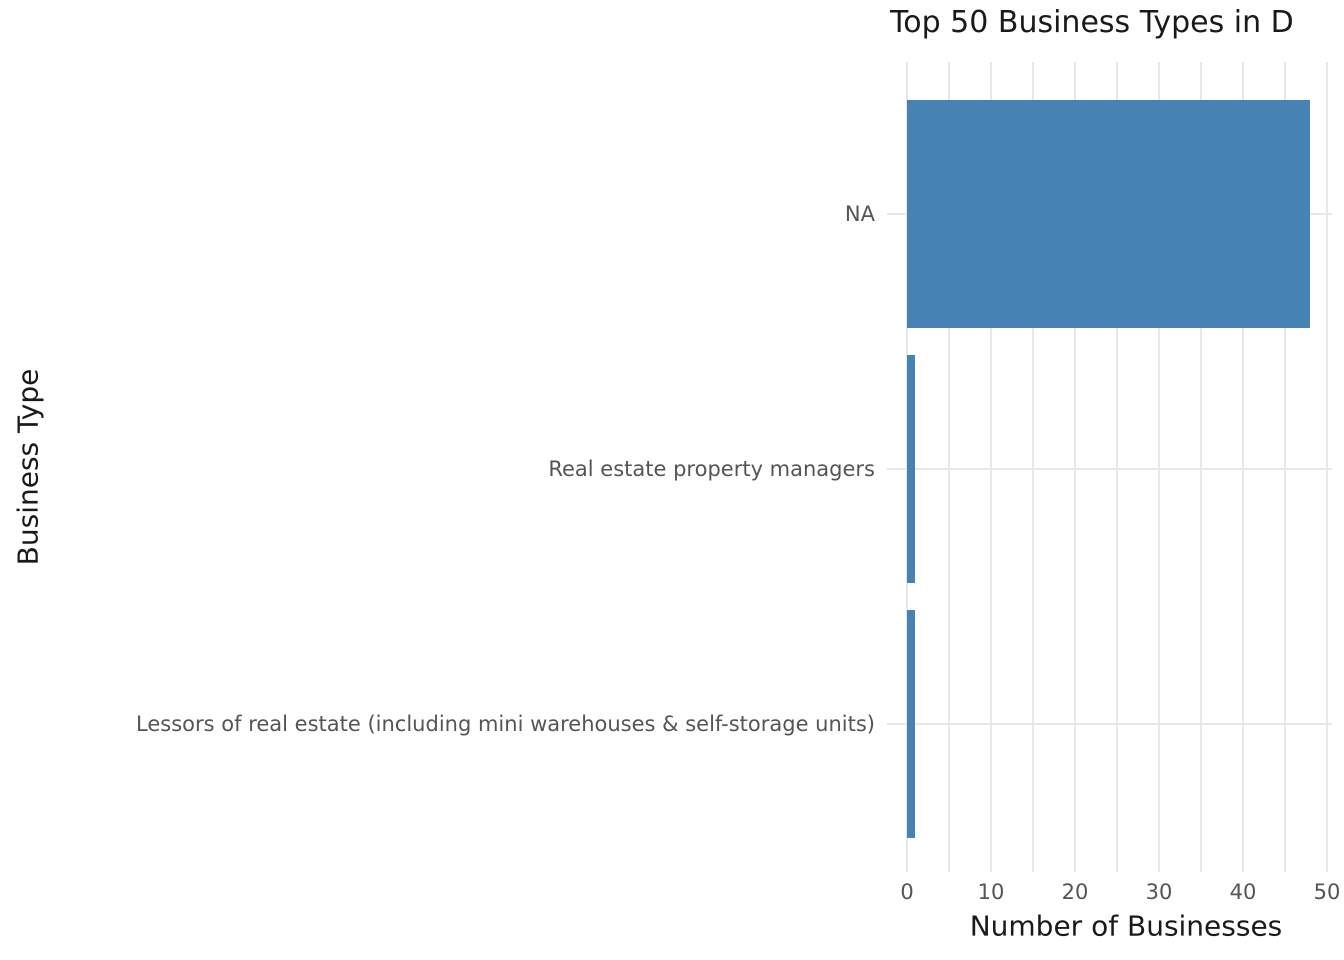 Image resolution: width=1344 pixels, height=960 pixels. I want to click on x-tick-label: 50, so click(1327, 892).